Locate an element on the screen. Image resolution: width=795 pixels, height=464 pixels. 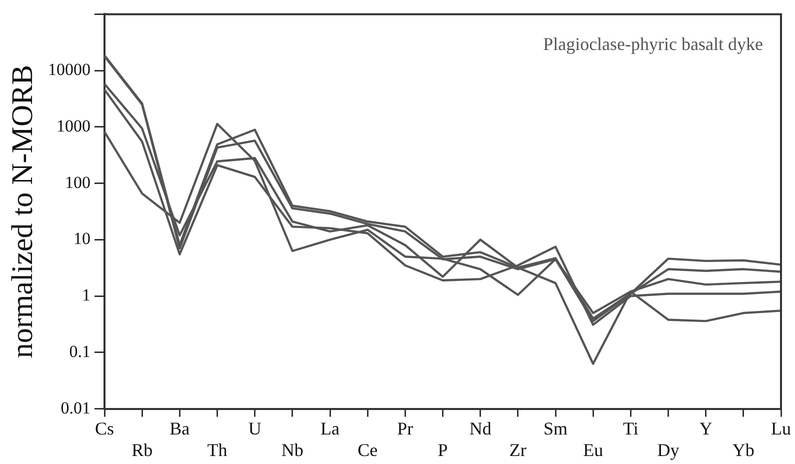
y-tick-label: 1 is located at coordinates (86, 295).